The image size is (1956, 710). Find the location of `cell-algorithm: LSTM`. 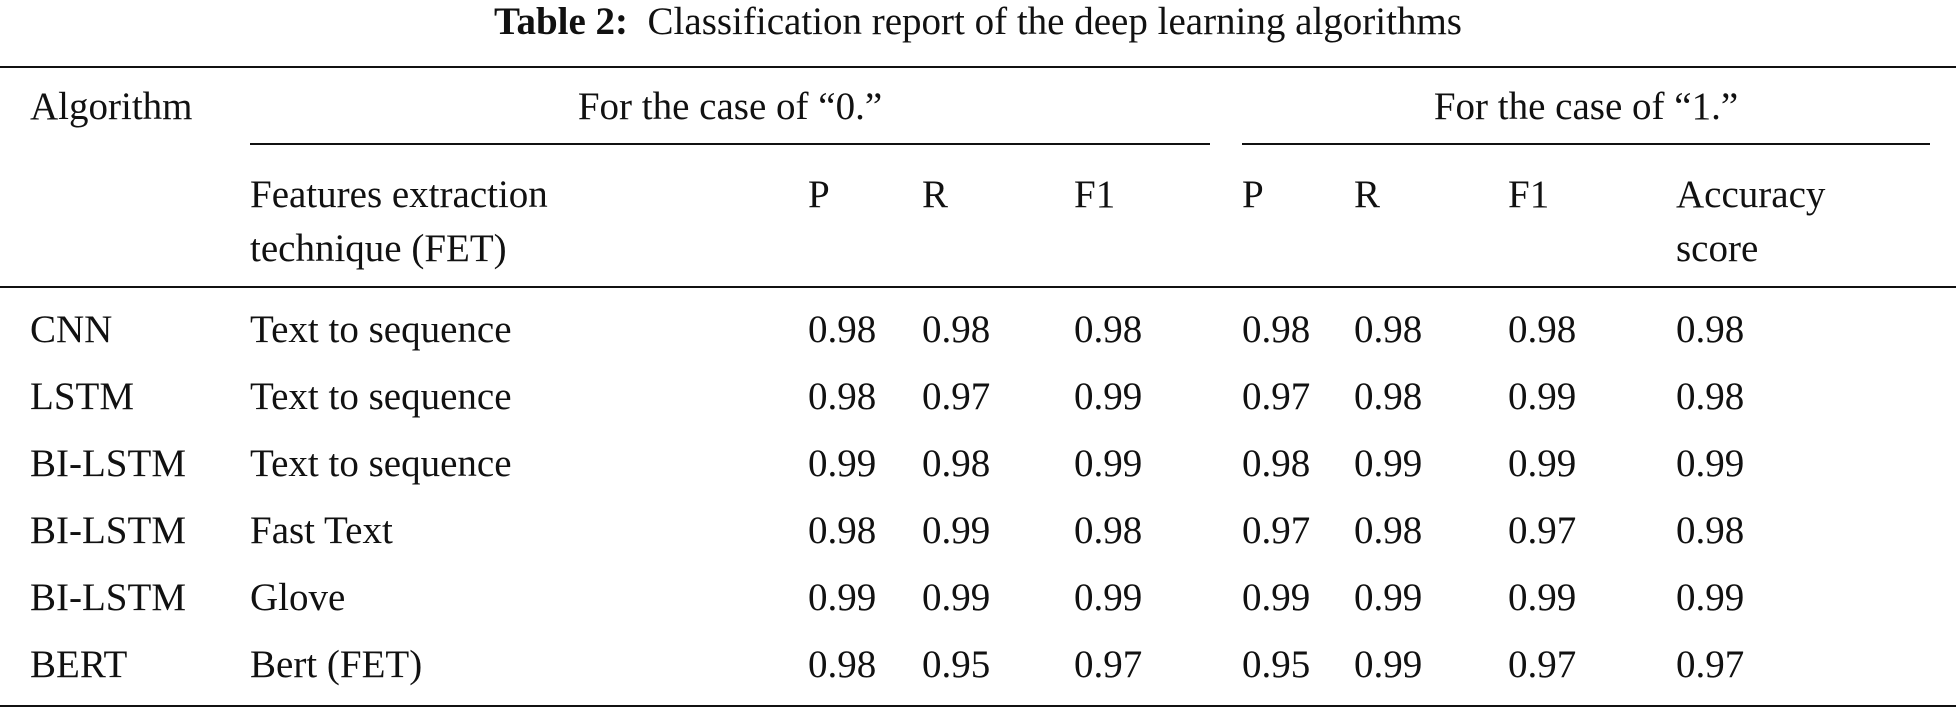

cell-algorithm: LSTM is located at coordinates (82, 396).